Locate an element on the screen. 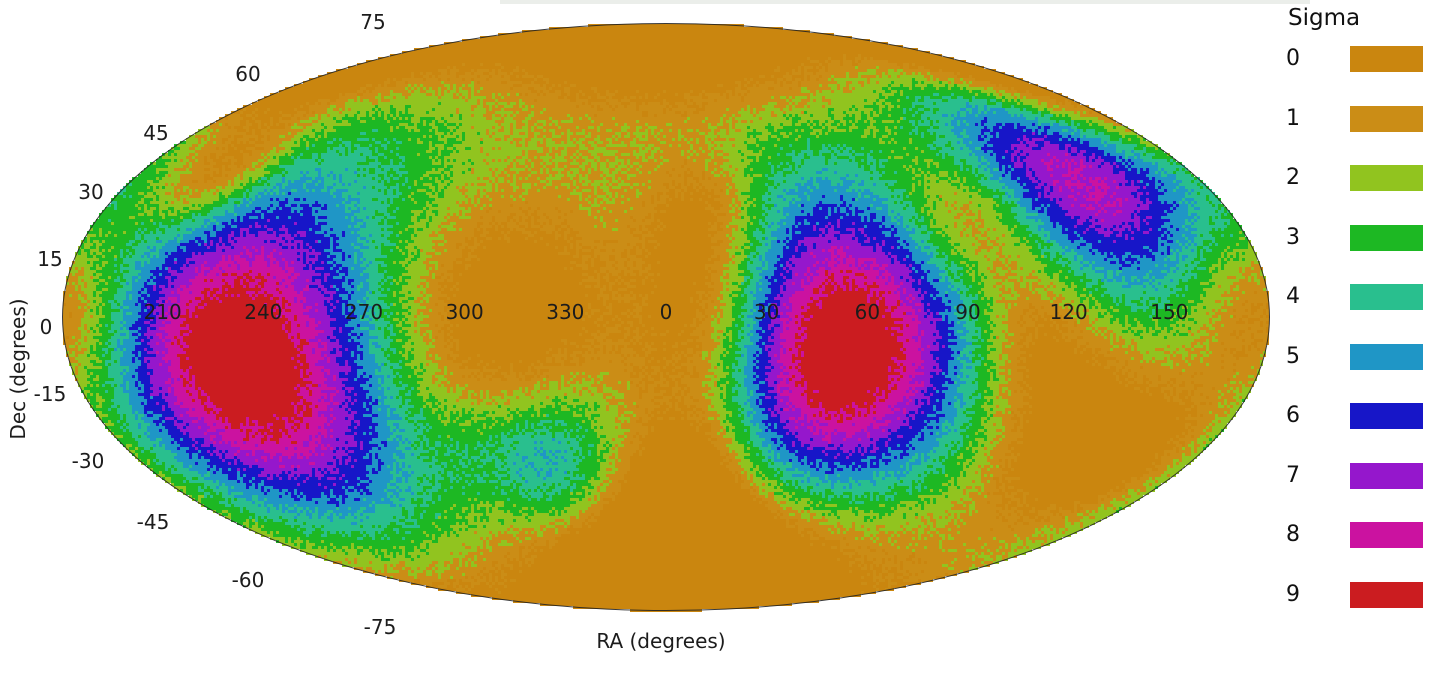  ra-tick-label: 150 is located at coordinates (1169, 312).